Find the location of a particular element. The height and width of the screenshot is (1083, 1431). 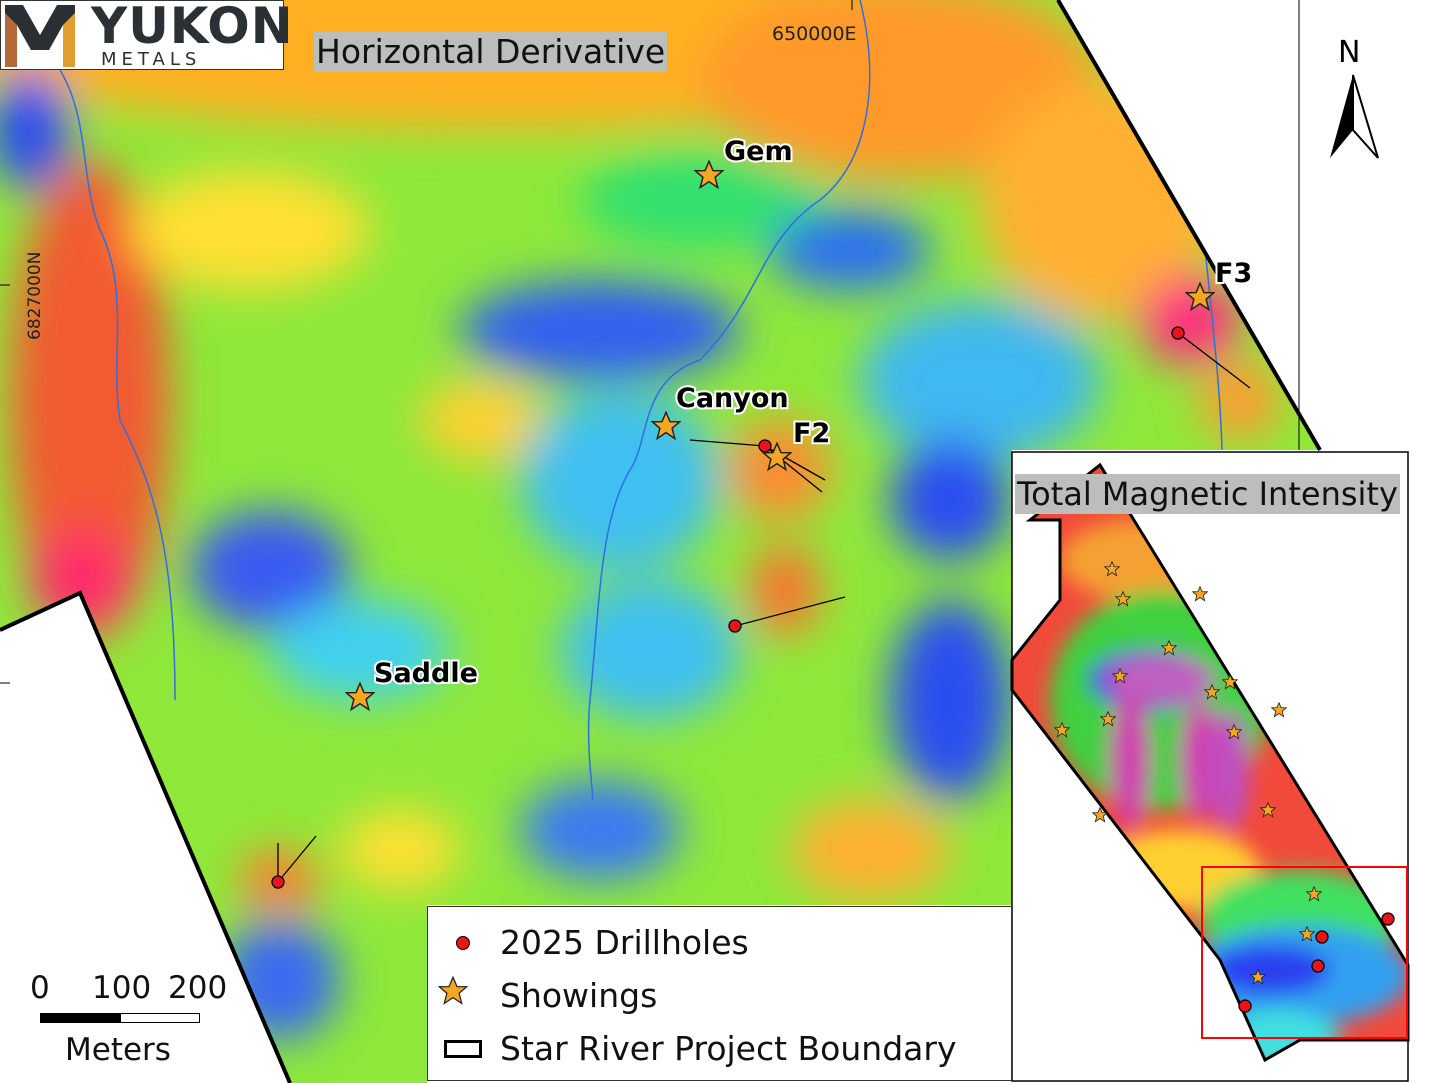

scale-tick-200: 200 is located at coordinates (198, 988).